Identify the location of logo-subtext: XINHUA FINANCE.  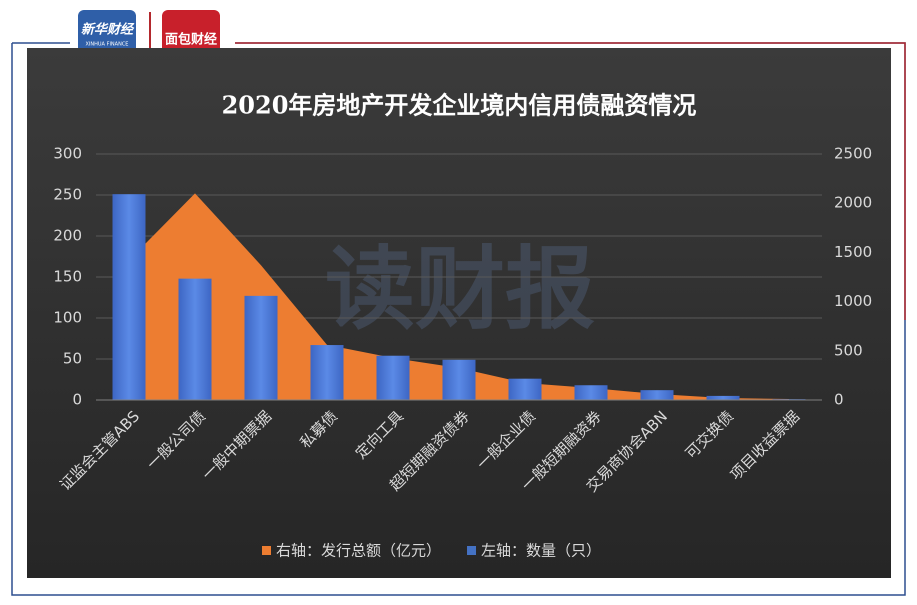
(107, 45).